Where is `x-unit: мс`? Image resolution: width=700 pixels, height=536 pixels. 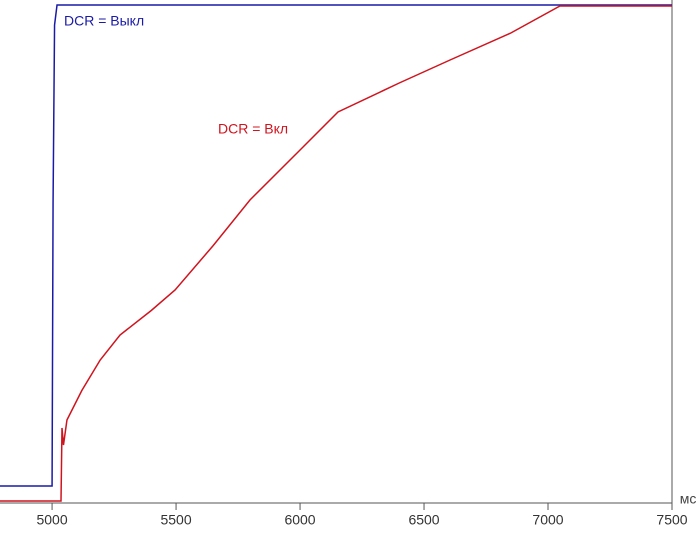 x-unit: мс is located at coordinates (688, 499).